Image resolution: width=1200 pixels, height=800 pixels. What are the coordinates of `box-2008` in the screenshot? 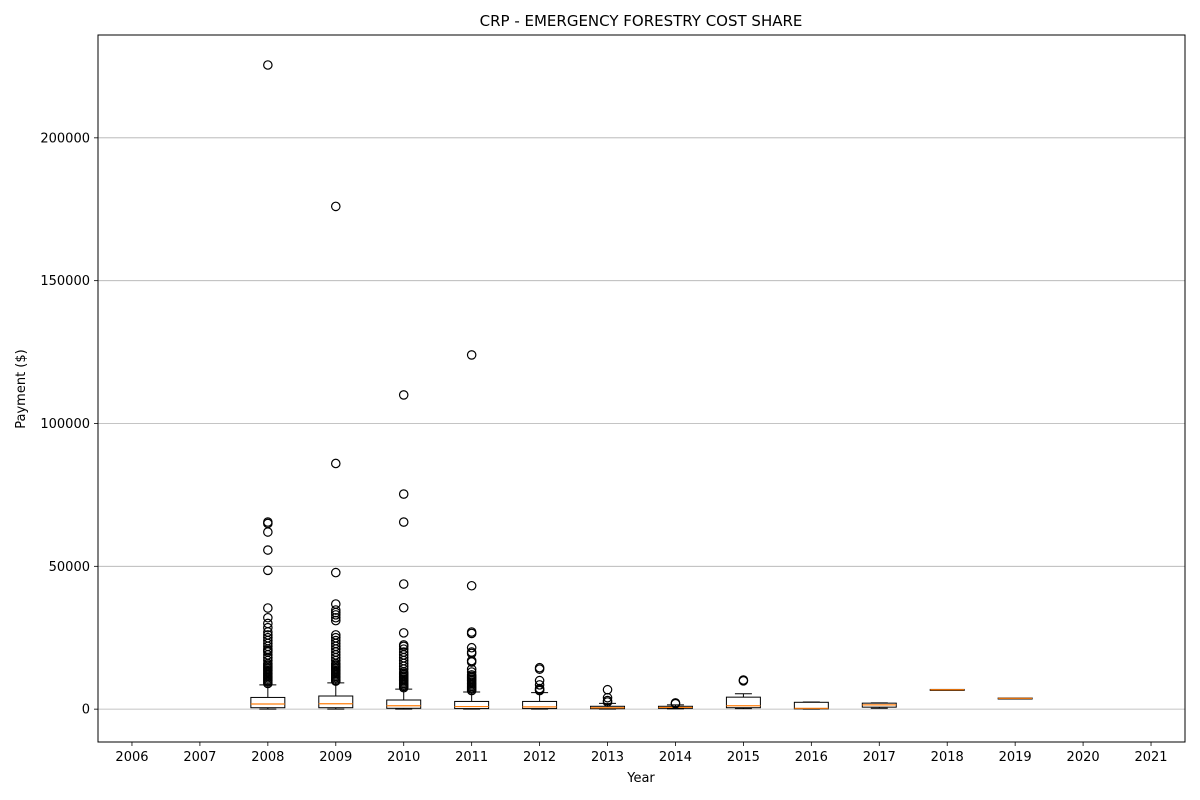 It's located at (268, 385).